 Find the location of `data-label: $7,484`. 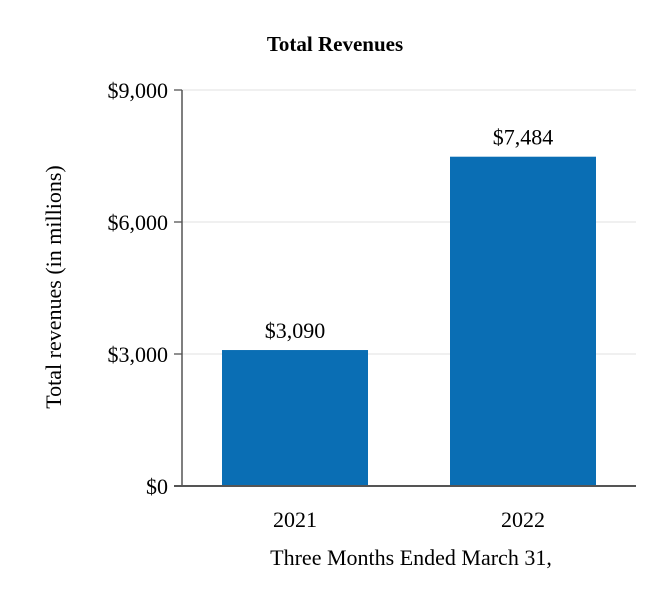

data-label: $7,484 is located at coordinates (523, 137).